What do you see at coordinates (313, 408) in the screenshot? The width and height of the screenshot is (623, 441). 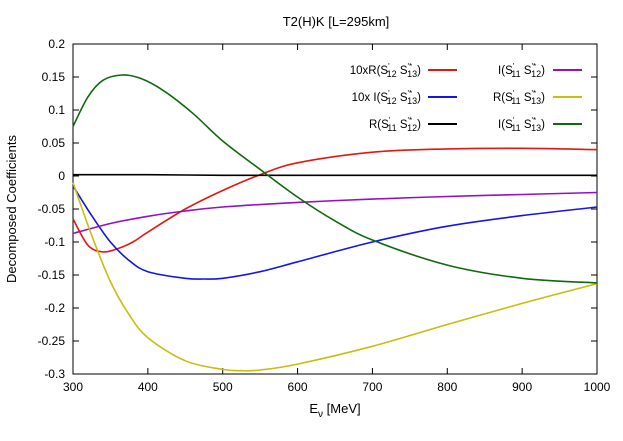 I see `x-axis-label-main: E` at bounding box center [313, 408].